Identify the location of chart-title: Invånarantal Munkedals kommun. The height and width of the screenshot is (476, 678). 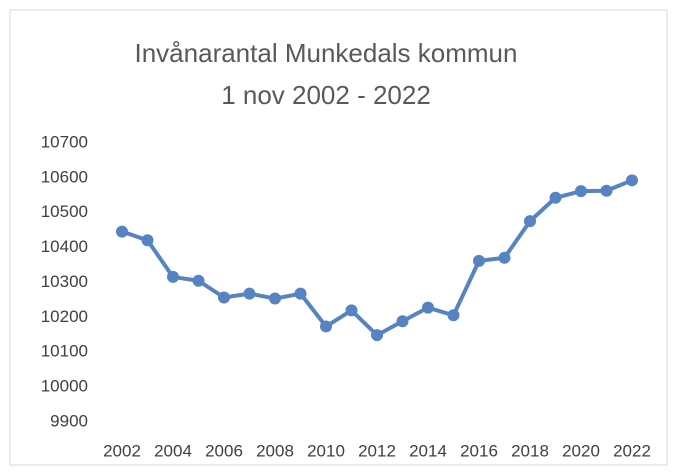
(326, 53).